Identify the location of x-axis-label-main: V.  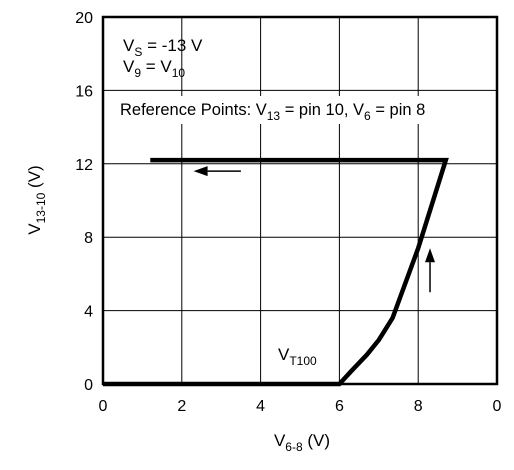
(280, 440).